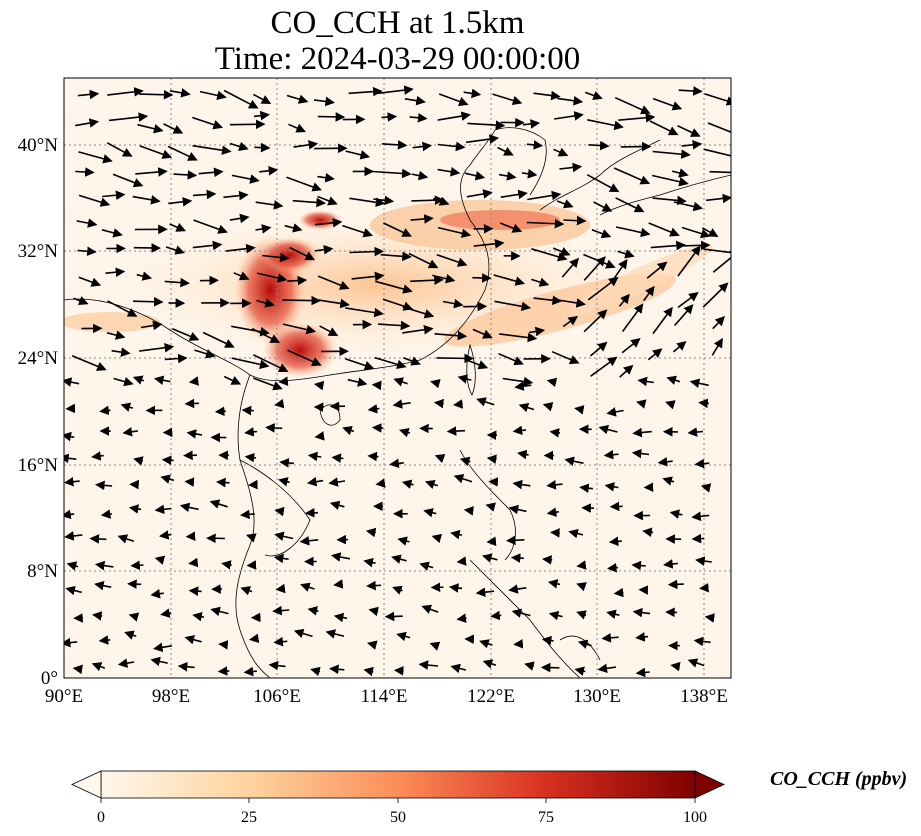  What do you see at coordinates (398, 784) in the screenshot?
I see `colorbar-gradient` at bounding box center [398, 784].